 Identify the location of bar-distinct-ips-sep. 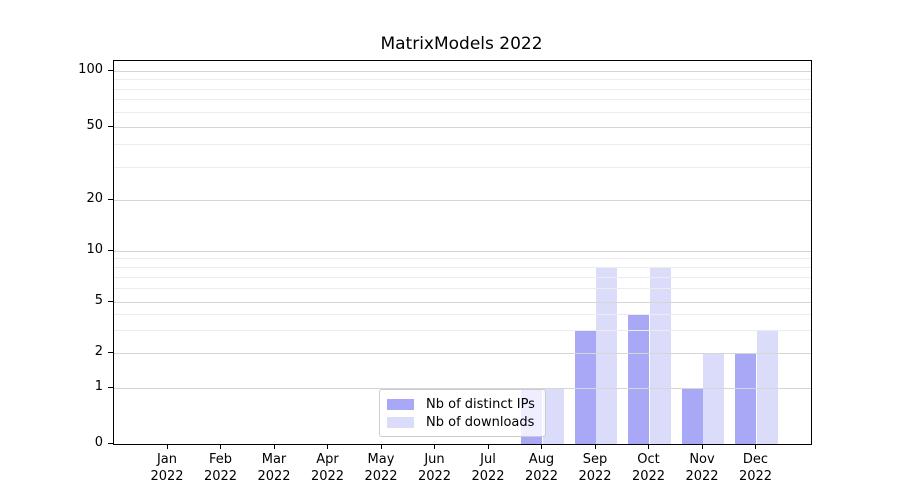
(585, 387).